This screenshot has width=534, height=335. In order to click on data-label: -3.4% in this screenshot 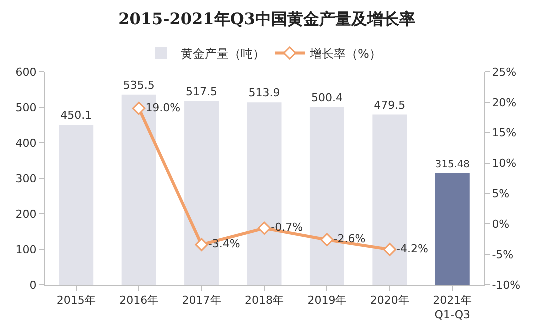, I will do `click(224, 244)`.